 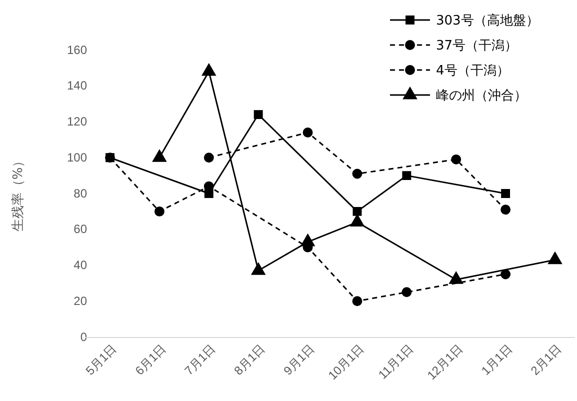 What do you see at coordinates (396, 362) in the screenshot?
I see `x-tick-label: 11月1日` at bounding box center [396, 362].